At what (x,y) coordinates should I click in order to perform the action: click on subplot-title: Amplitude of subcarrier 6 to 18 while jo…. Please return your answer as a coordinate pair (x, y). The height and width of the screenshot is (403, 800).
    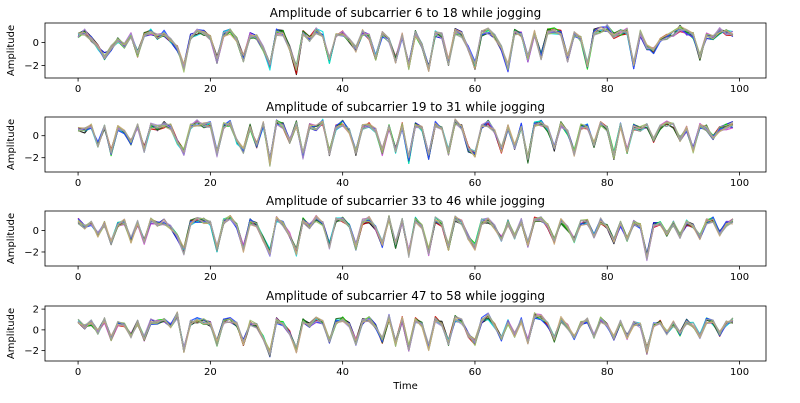
    Looking at the image, I should click on (405, 13).